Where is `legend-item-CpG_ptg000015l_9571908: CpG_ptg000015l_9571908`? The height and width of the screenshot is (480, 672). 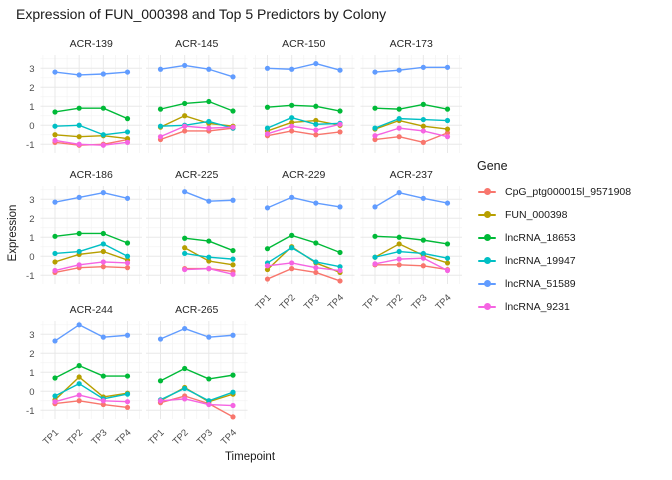 legend-item-CpG_ptg000015l_9571908: CpG_ptg000015l_9571908 is located at coordinates (554, 191).